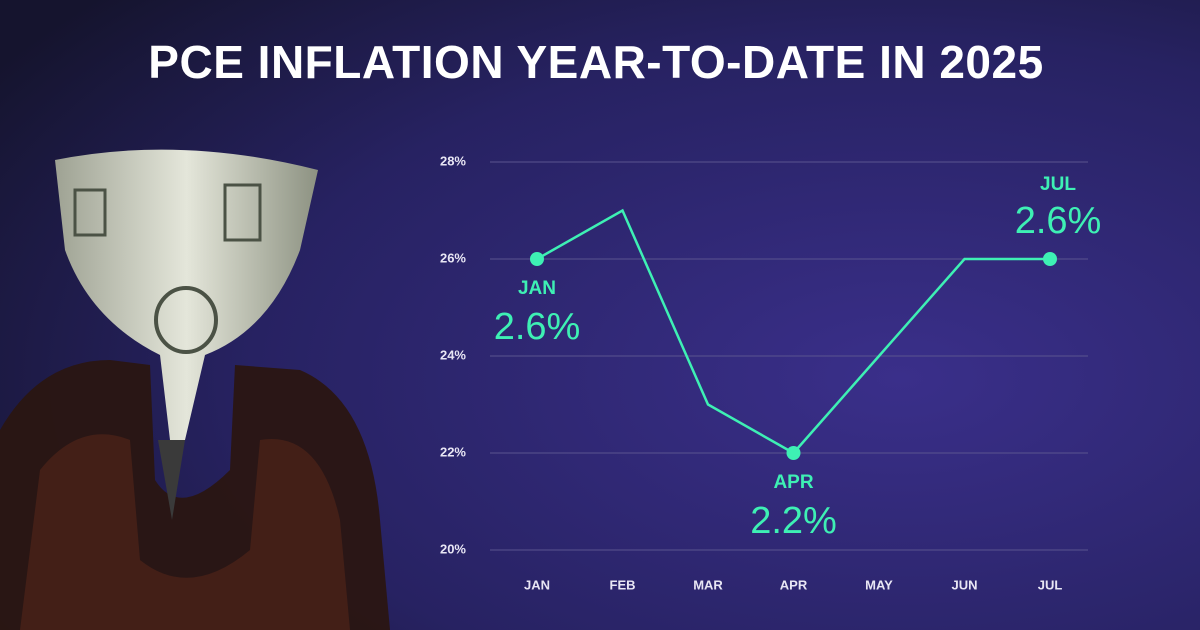 This screenshot has width=1200, height=630. What do you see at coordinates (453, 451) in the screenshot?
I see `y-tick-label: 22%` at bounding box center [453, 451].